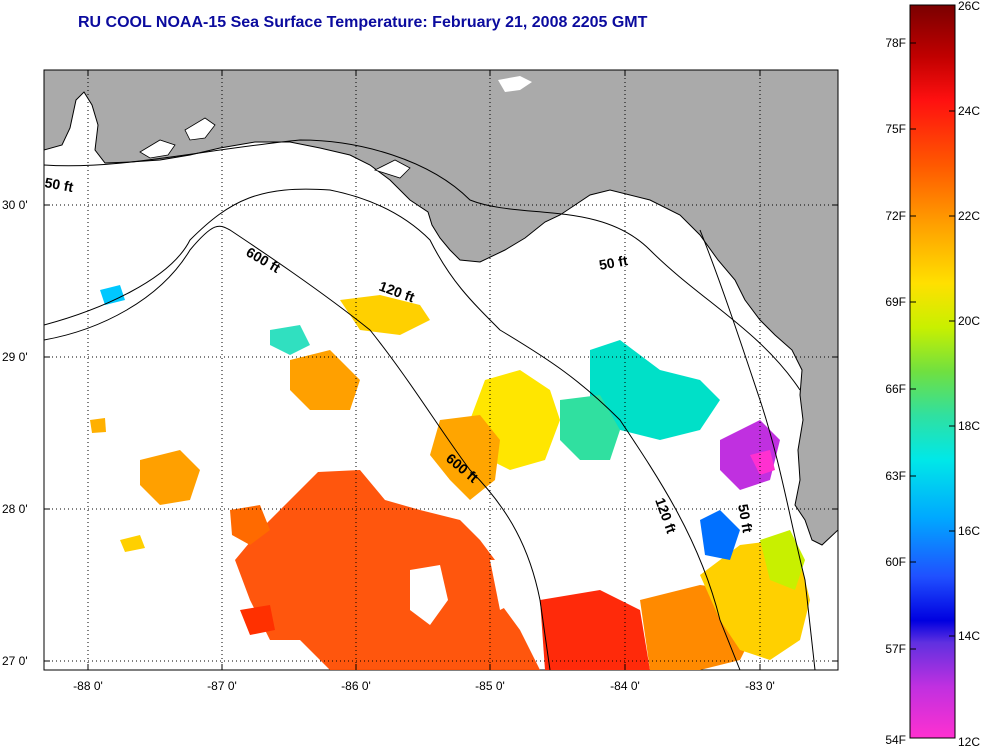 The image size is (992, 754). Describe the element at coordinates (895, 740) in the screenshot. I see `f-label-54: 54F` at that location.